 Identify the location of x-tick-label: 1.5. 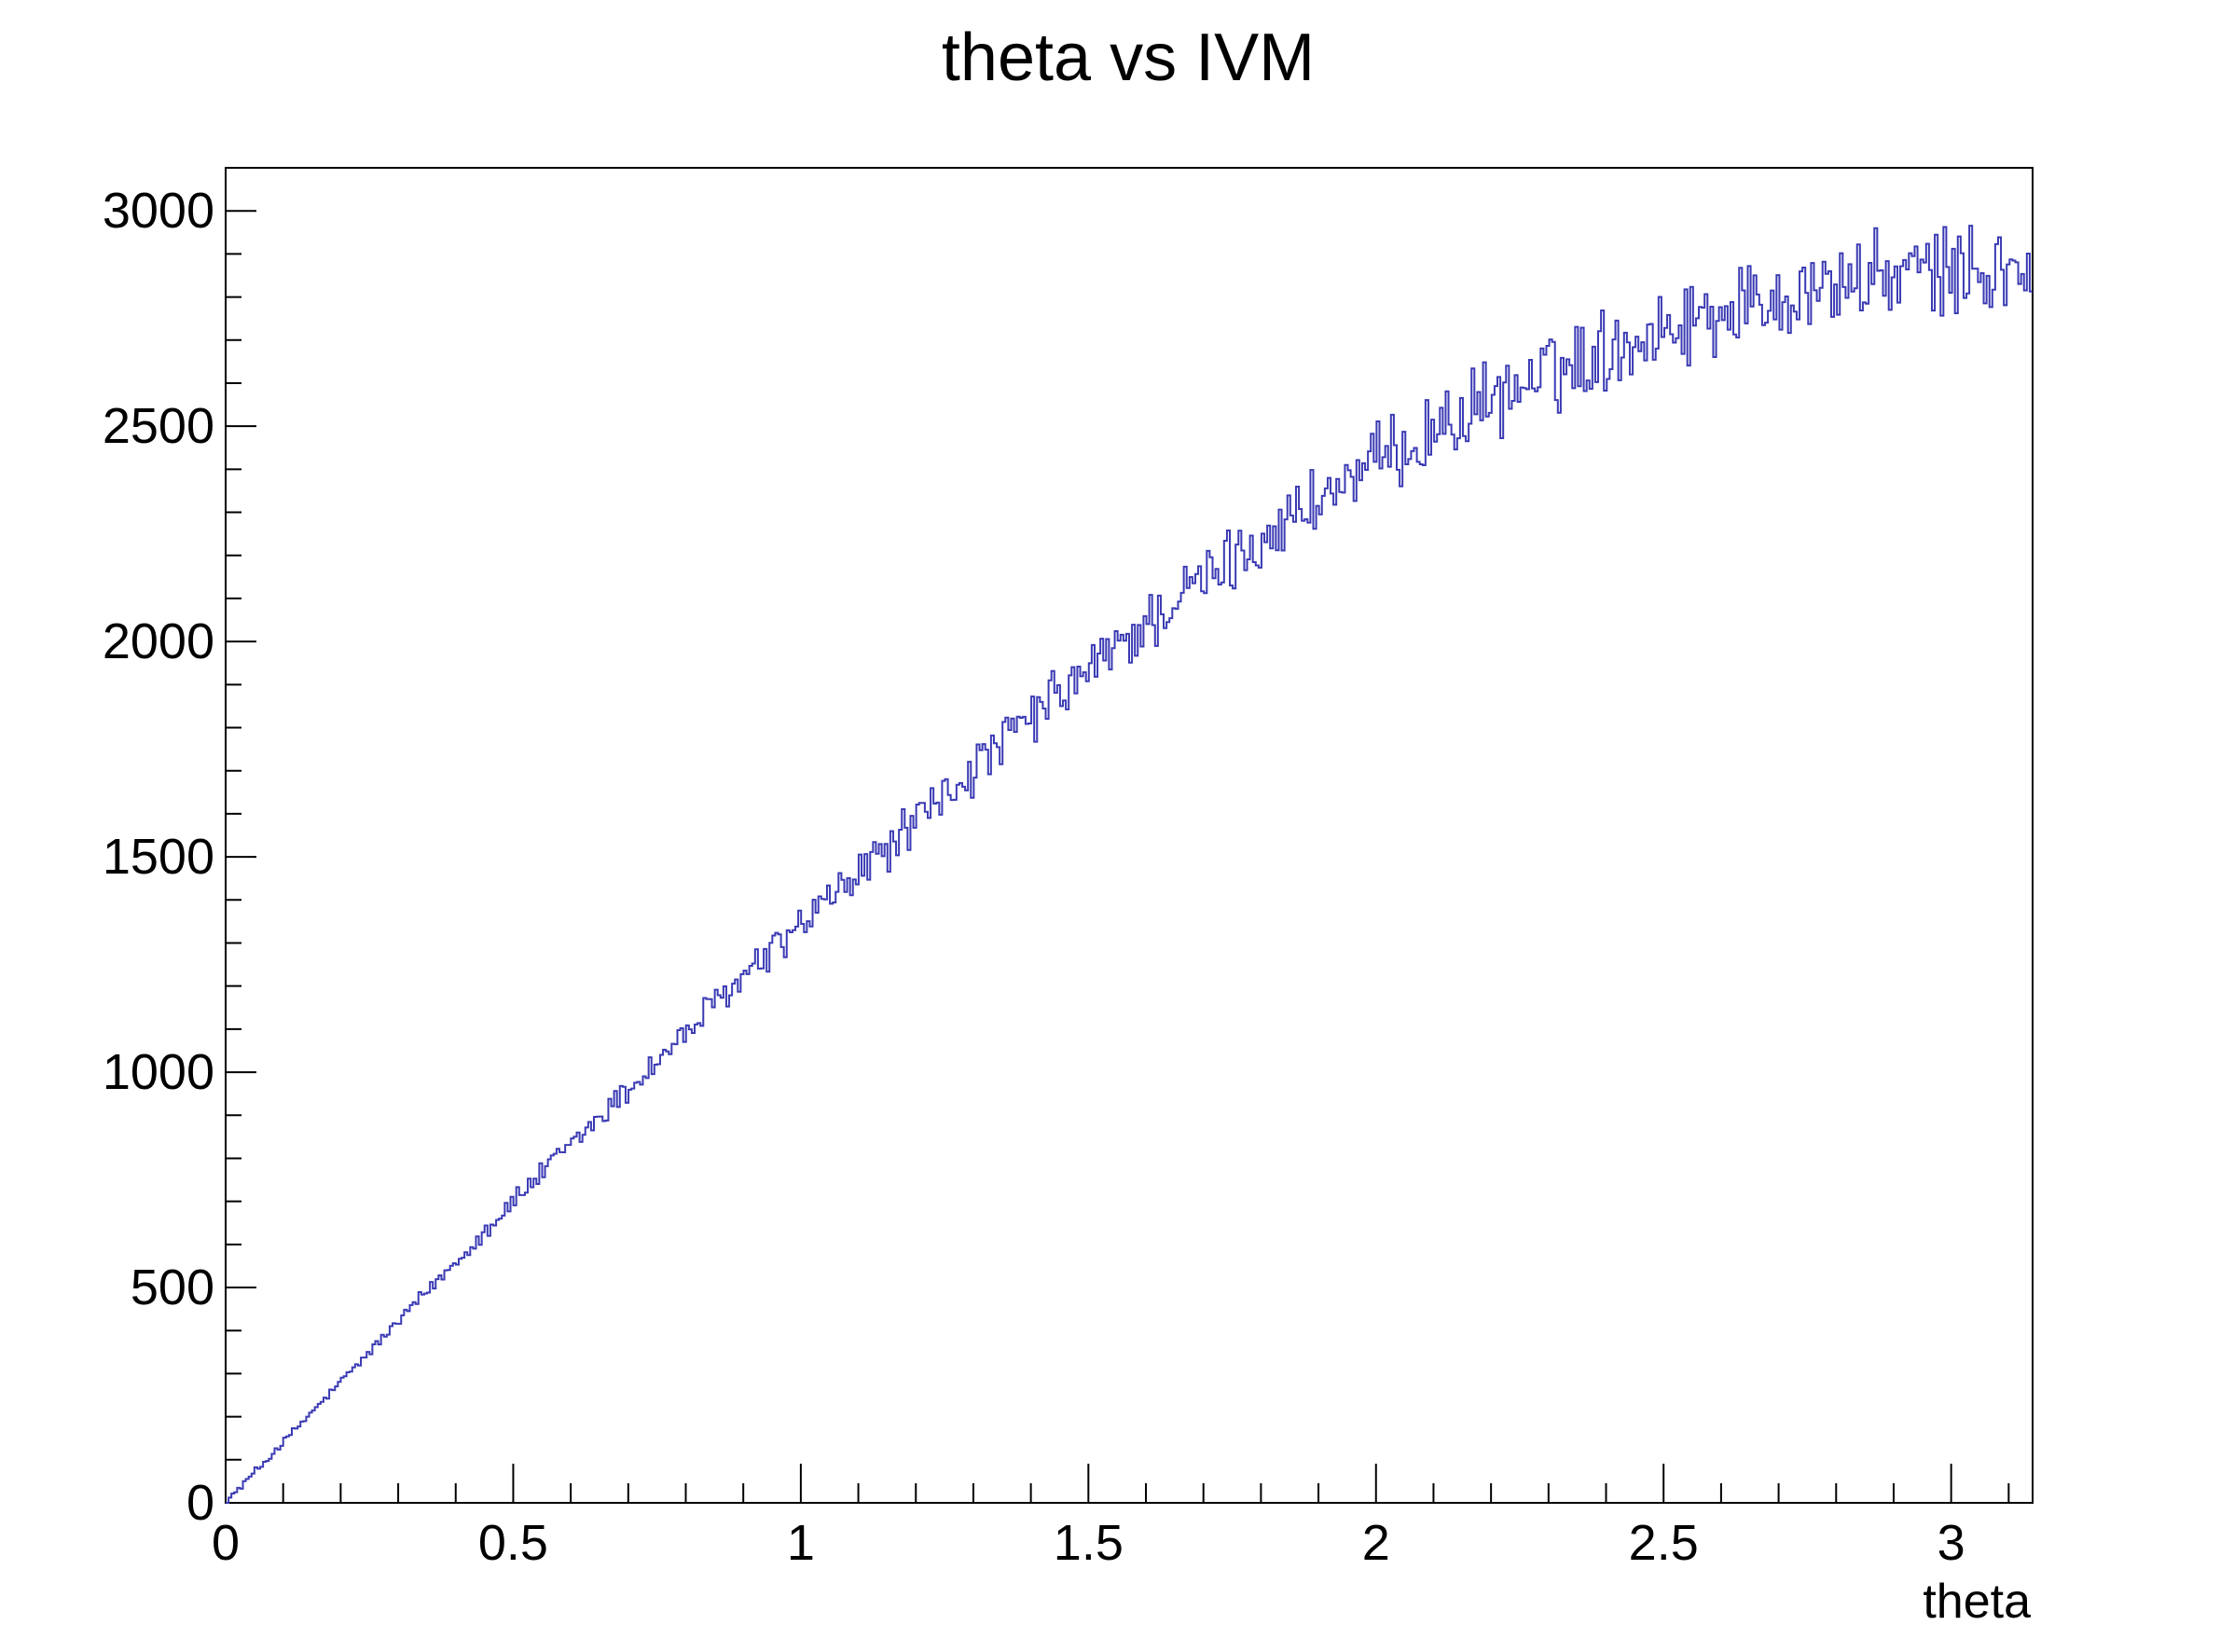
(1089, 1543).